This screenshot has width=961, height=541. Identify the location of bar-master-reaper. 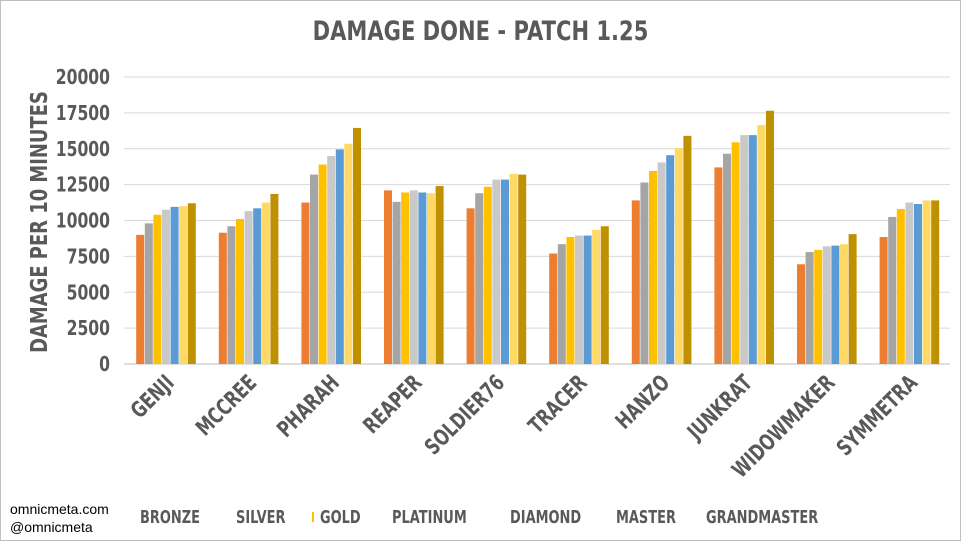
(431, 278).